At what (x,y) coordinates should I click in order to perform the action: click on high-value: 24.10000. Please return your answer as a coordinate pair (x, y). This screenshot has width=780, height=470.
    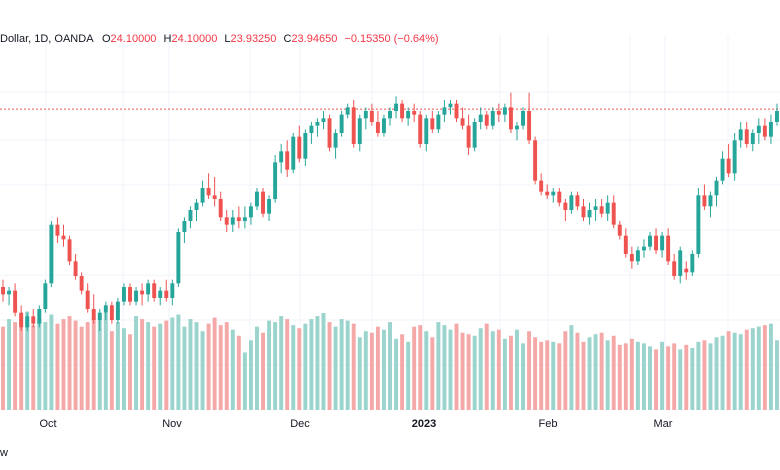
    Looking at the image, I should click on (194, 39).